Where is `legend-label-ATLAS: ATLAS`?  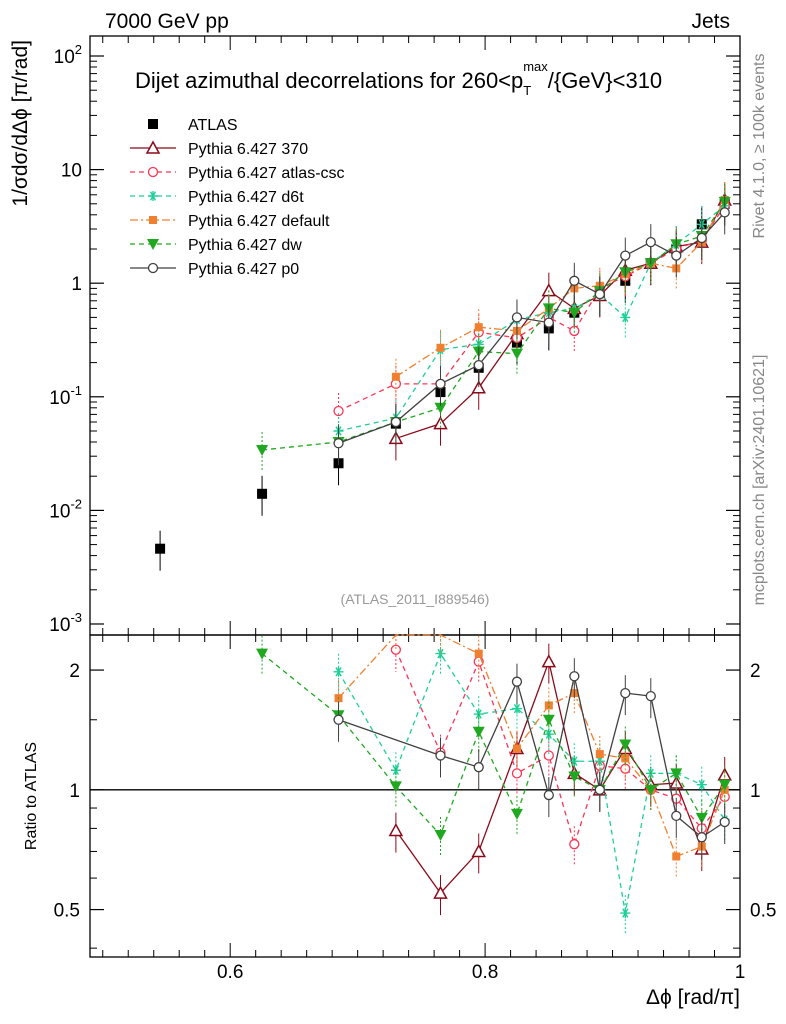
legend-label-ATLAS: ATLAS is located at coordinates (213, 125).